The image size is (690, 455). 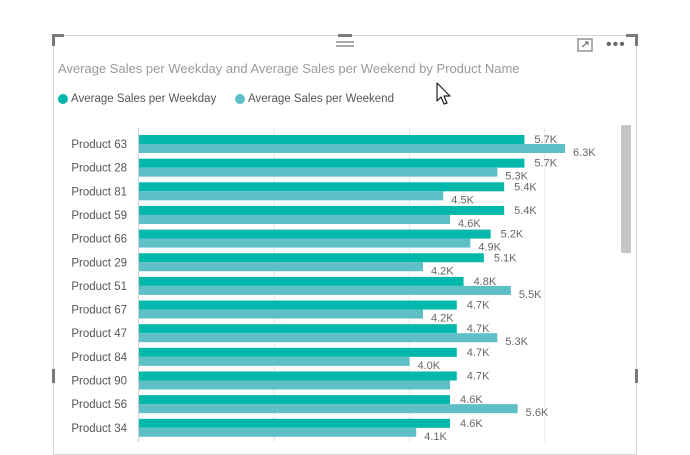 I want to click on category-label: Product 56, so click(x=99, y=405).